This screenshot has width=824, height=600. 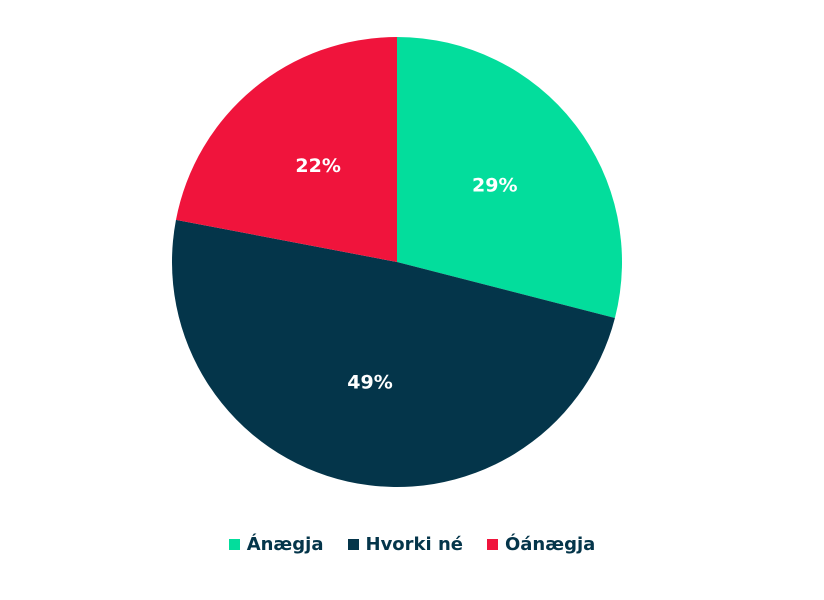 What do you see at coordinates (494, 186) in the screenshot?
I see `value-label: 29%` at bounding box center [494, 186].